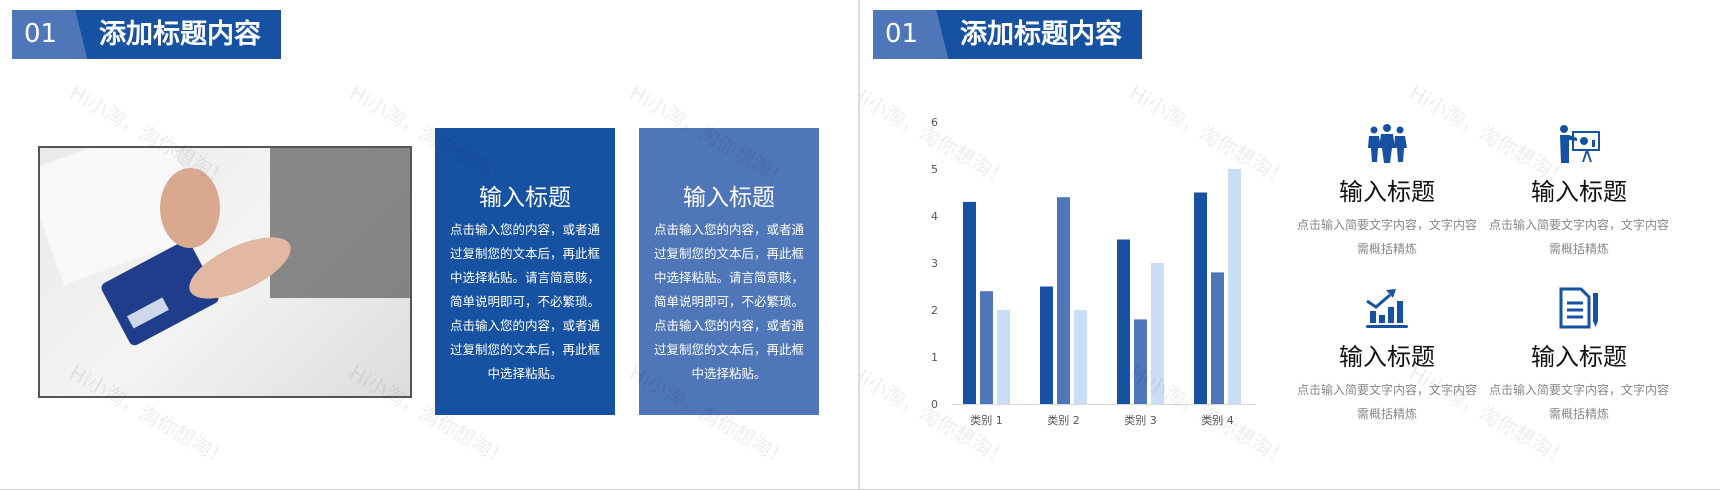  What do you see at coordinates (225, 247) in the screenshot?
I see `calculator-photo-icon` at bounding box center [225, 247].